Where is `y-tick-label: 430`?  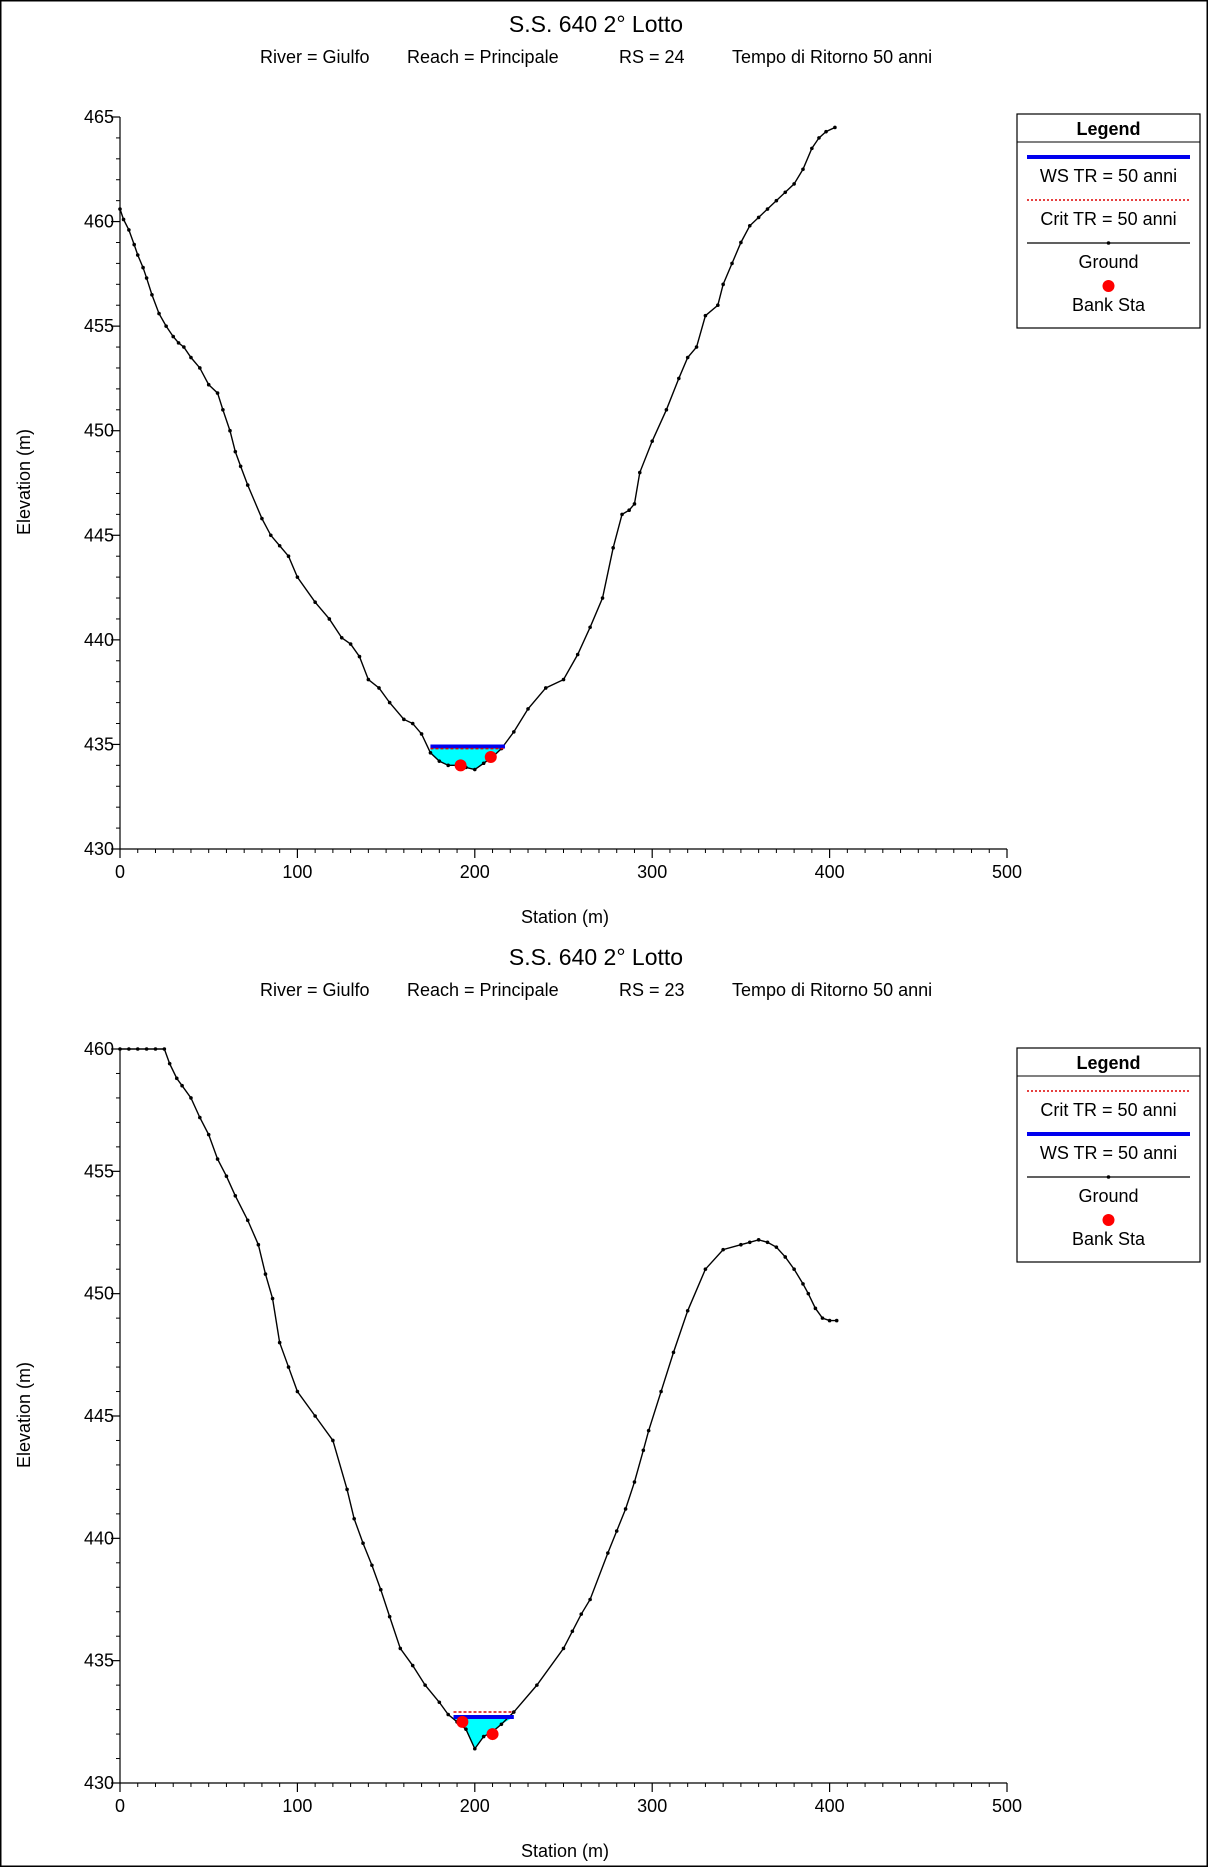 y-tick-label: 430 is located at coordinates (99, 849).